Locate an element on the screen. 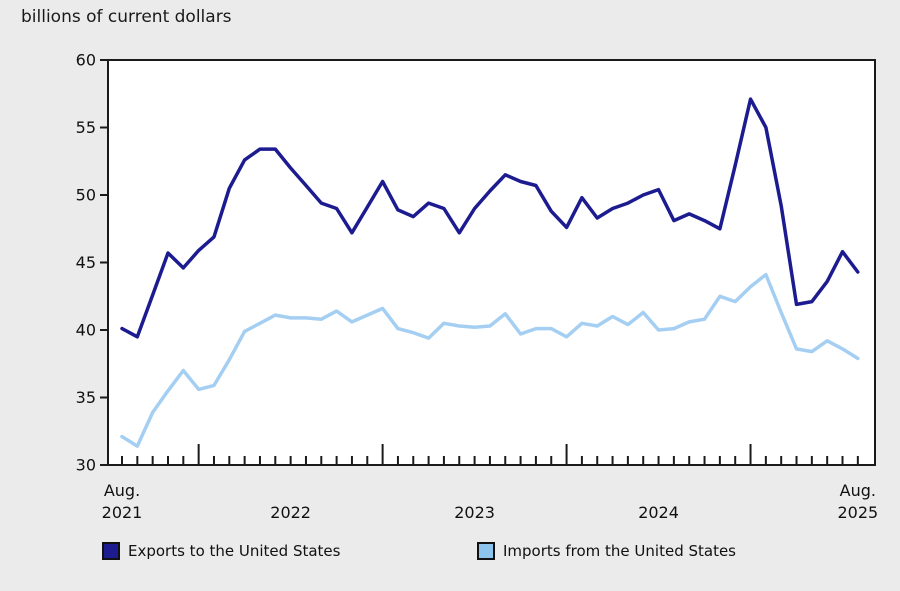  y-tick-label: 60 is located at coordinates (86, 60).